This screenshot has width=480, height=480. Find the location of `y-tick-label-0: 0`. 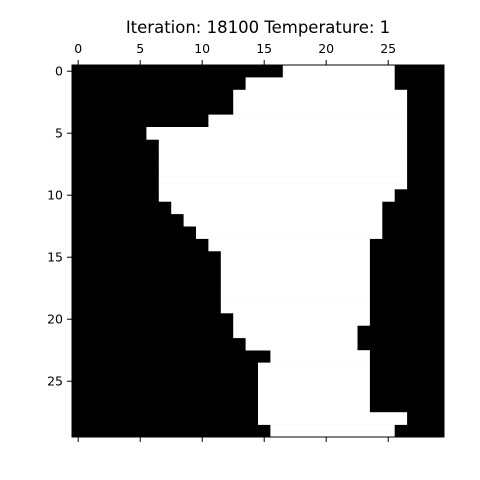

y-tick-label-0: 0 is located at coordinates (59, 71).